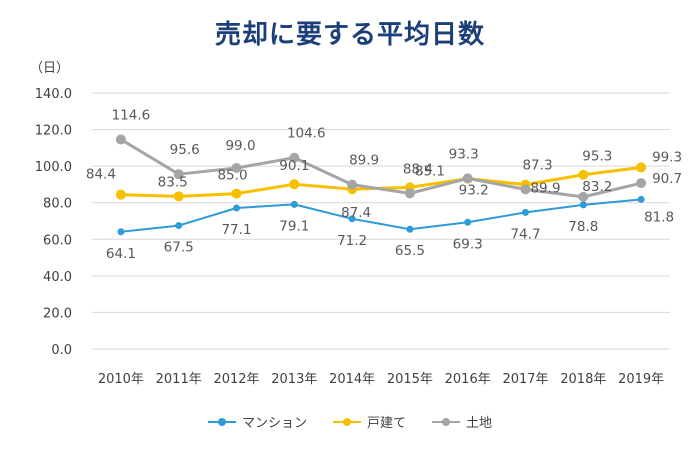 The width and height of the screenshot is (700, 461). Describe the element at coordinates (418, 169) in the screenshot. I see `data-label: 88.4` at that location.